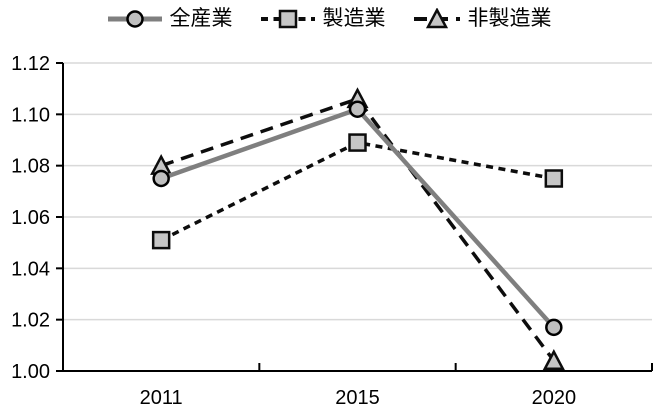 The image size is (658, 416). What do you see at coordinates (357, 142) in the screenshot?
I see `marker-square-2015` at bounding box center [357, 142].